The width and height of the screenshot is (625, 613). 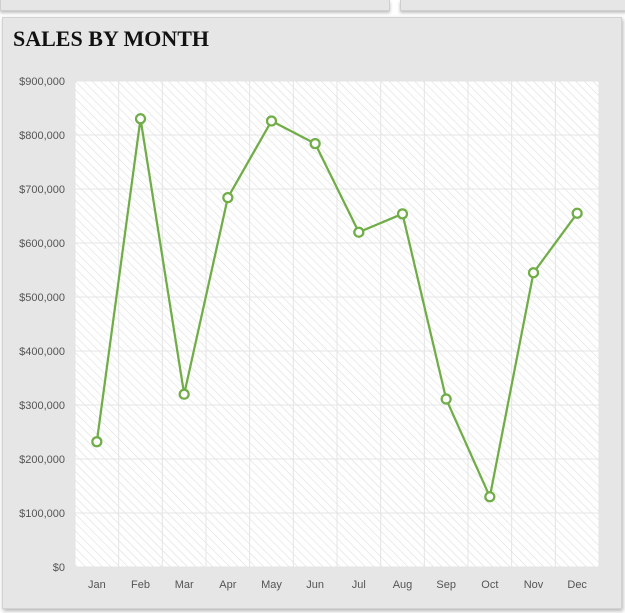 What do you see at coordinates (337, 585) in the screenshot?
I see `x-axis-labels: Jan Feb Mar Apr May Jun Jul Aug Sep Oct Nov Dec` at bounding box center [337, 585].